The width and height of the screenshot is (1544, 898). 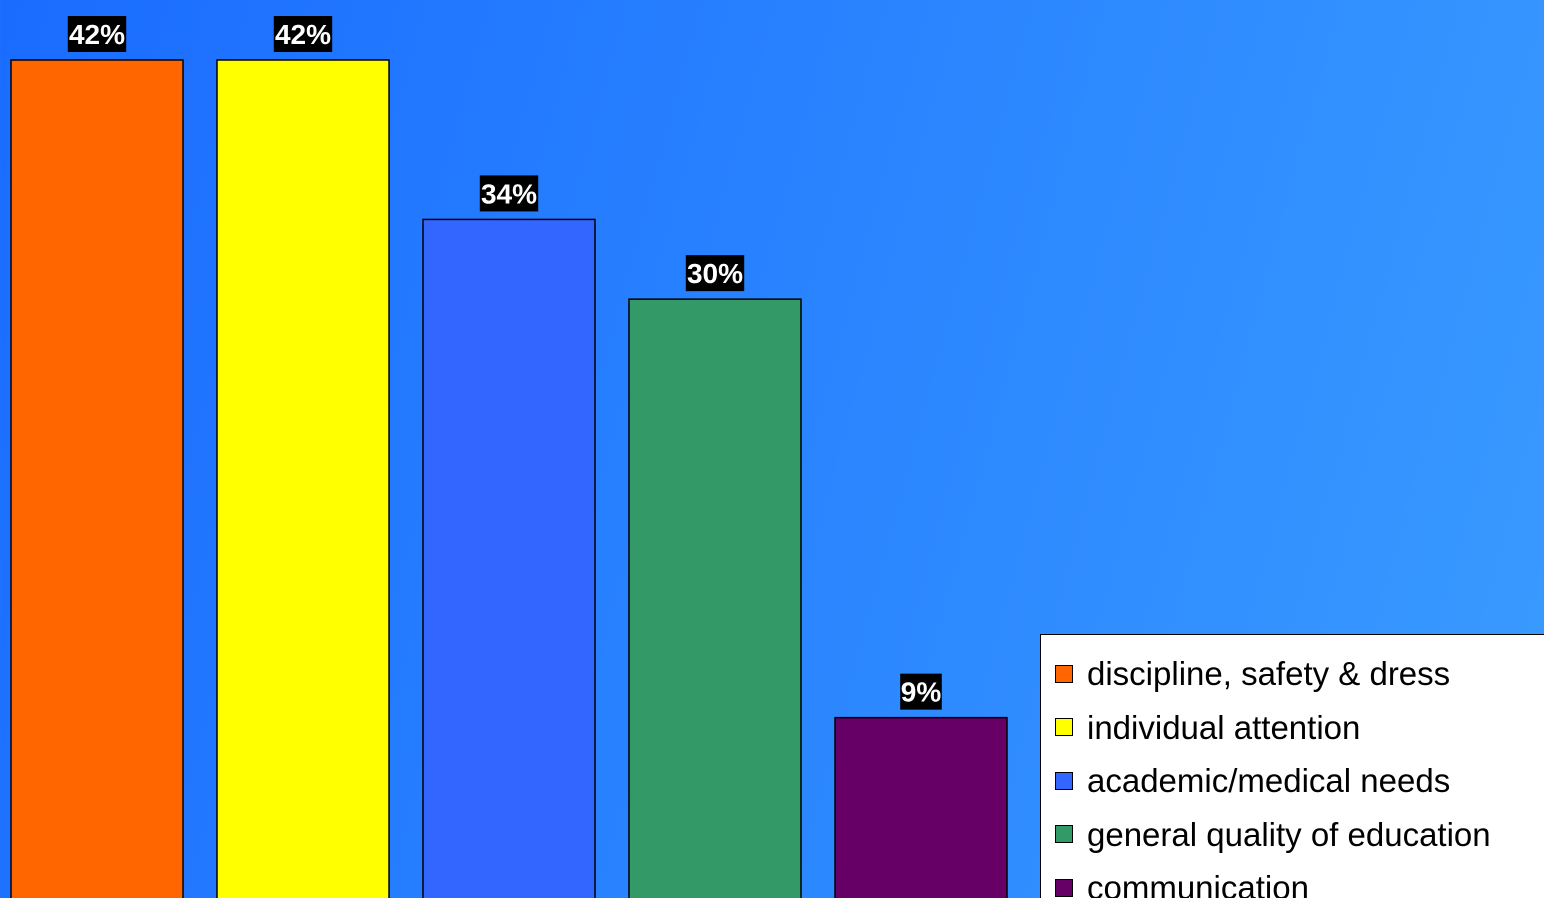 I want to click on legend-item-discipline: discipline, safety & dress, so click(x=1292, y=674).